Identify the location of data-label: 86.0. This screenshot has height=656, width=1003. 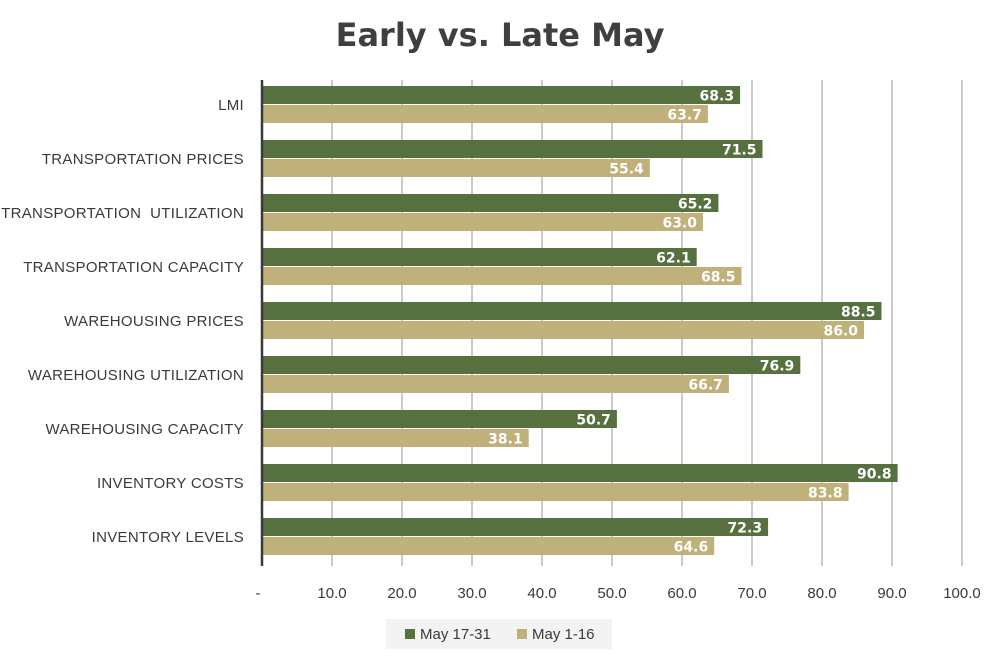
(840, 332).